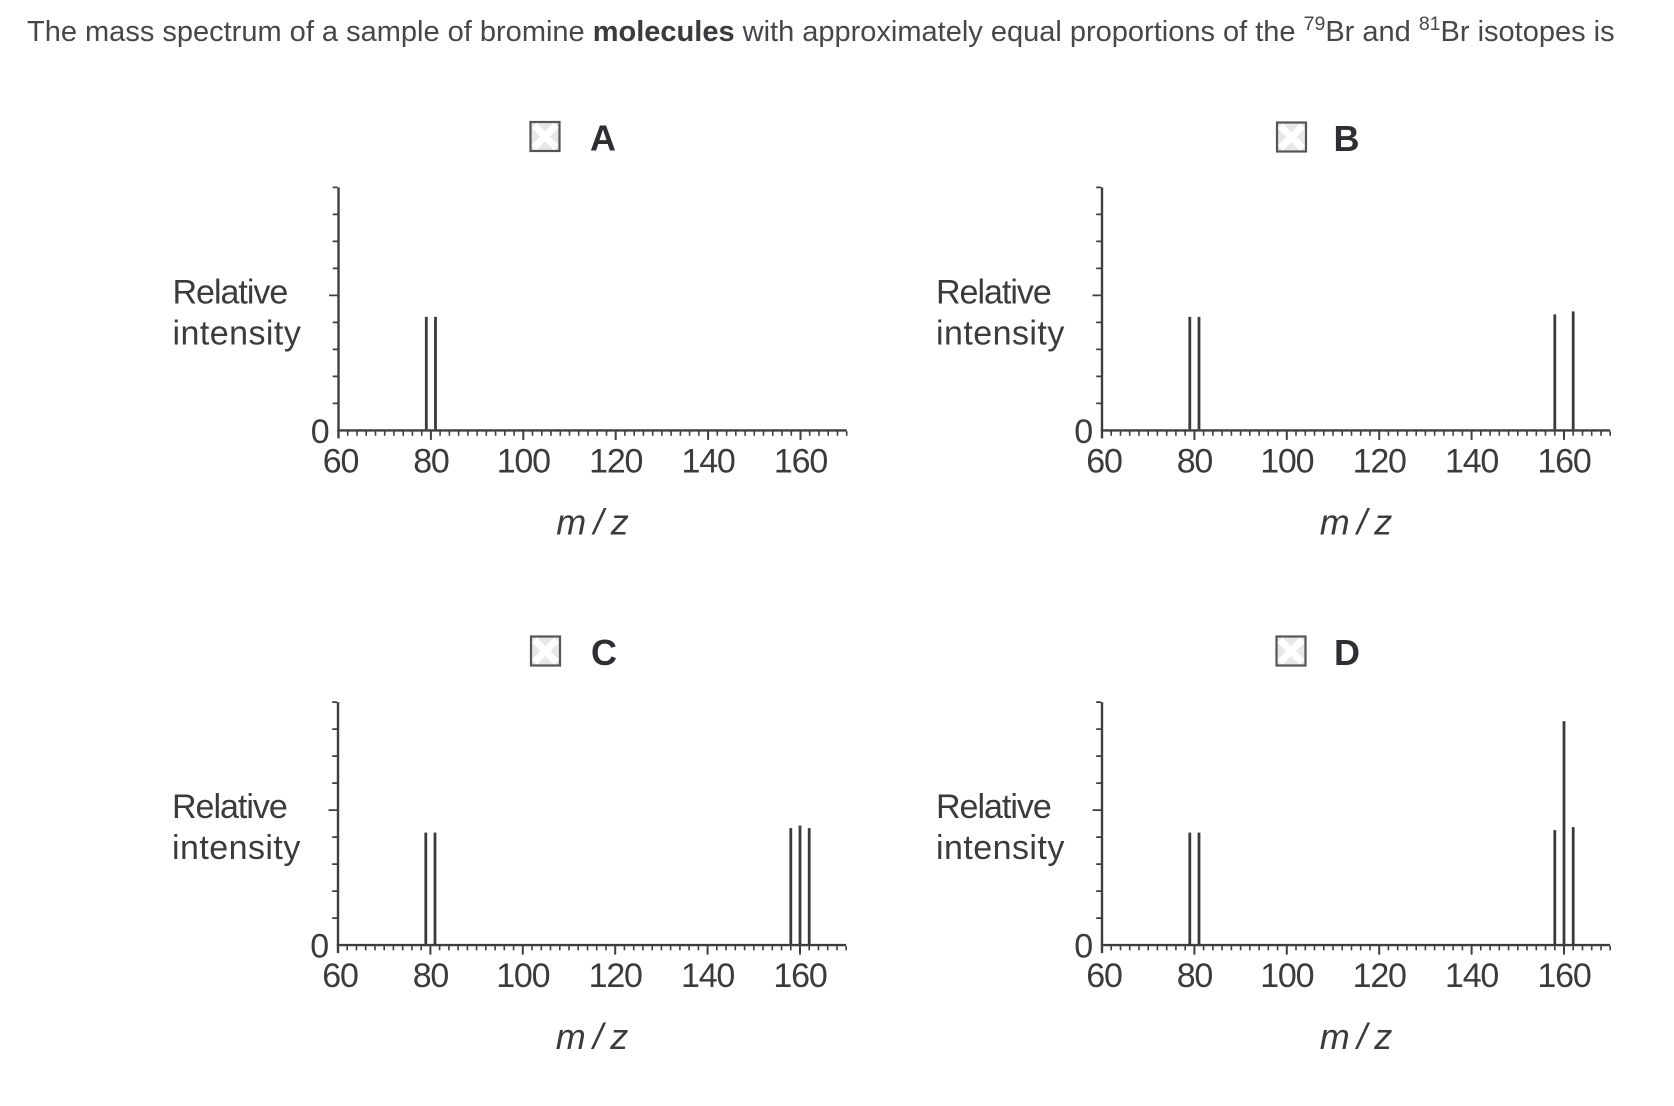 The height and width of the screenshot is (1106, 1674). Describe the element at coordinates (1347, 138) in the screenshot. I see `svg-text: B` at that location.